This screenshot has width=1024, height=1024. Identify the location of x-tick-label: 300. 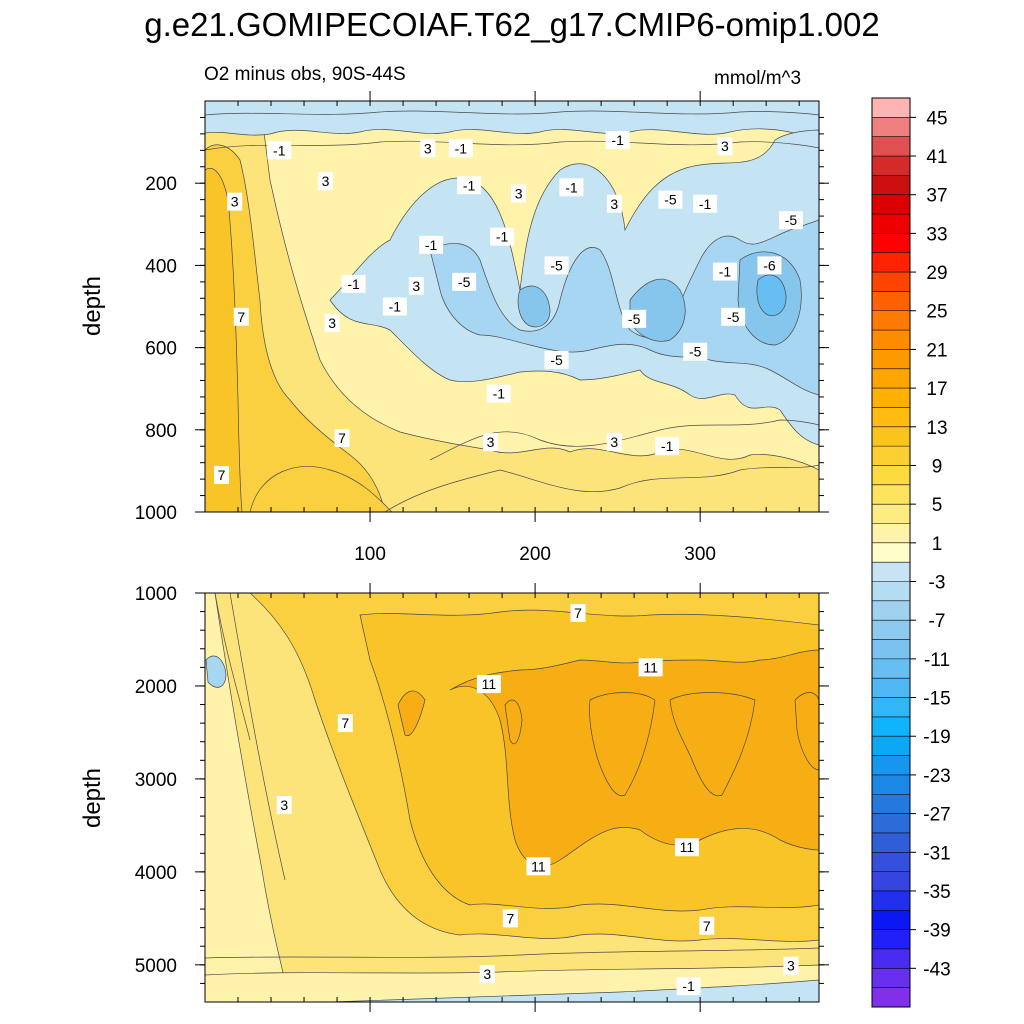
(700, 554).